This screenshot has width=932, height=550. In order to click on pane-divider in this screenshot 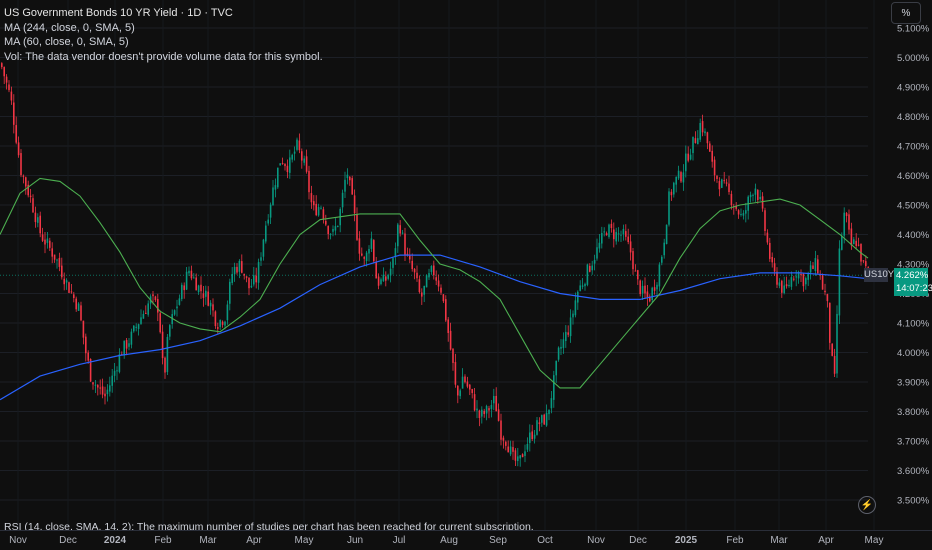, I will do `click(466, 530)`.